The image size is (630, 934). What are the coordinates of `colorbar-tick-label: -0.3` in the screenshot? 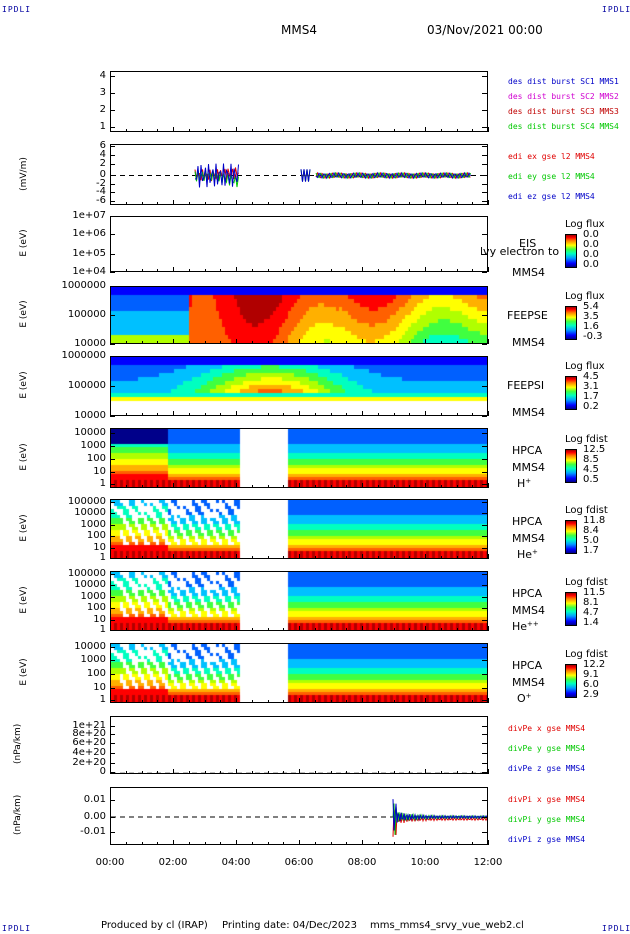 It's located at (593, 336).